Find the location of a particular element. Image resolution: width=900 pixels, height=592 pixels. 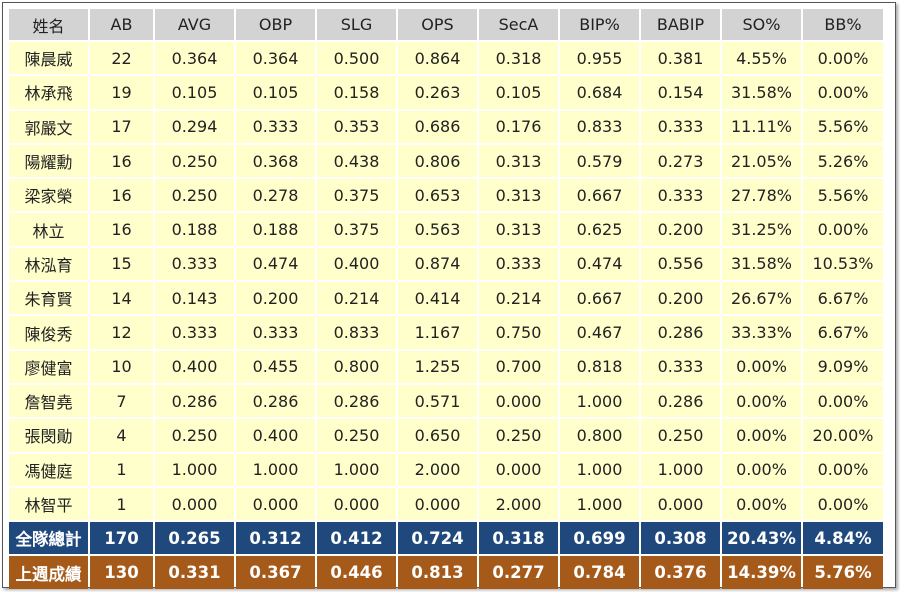

column-header: 姓名 is located at coordinates (48, 24).